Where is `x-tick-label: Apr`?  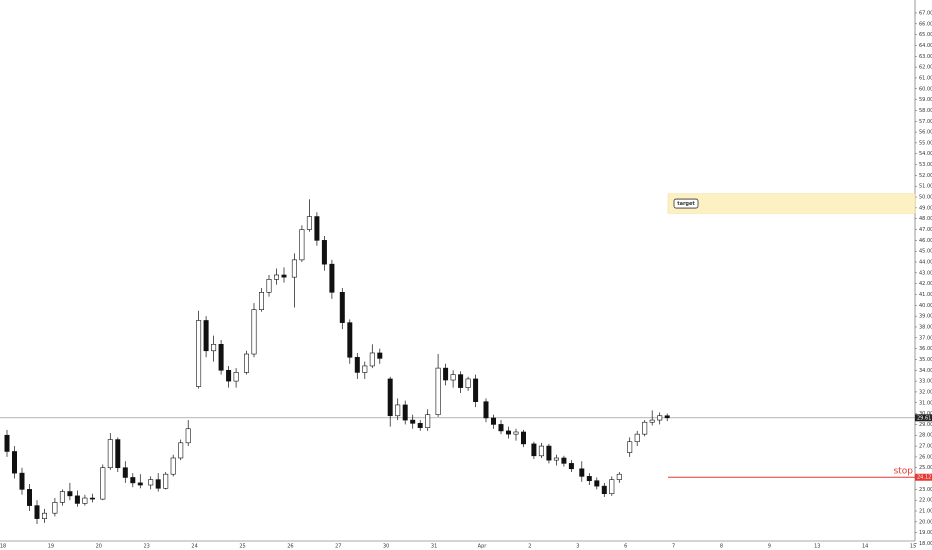 x-tick-label: Apr is located at coordinates (483, 547).